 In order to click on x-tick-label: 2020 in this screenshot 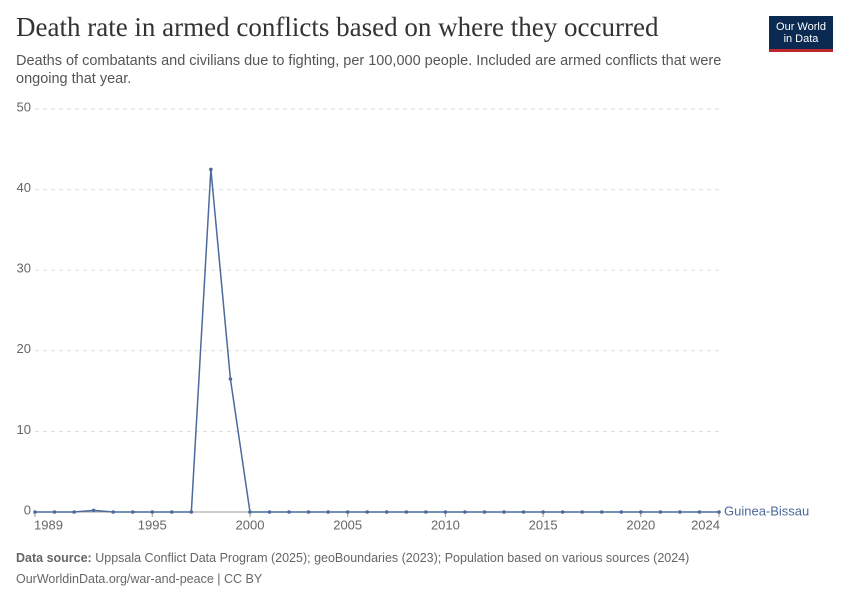, I will do `click(640, 524)`.